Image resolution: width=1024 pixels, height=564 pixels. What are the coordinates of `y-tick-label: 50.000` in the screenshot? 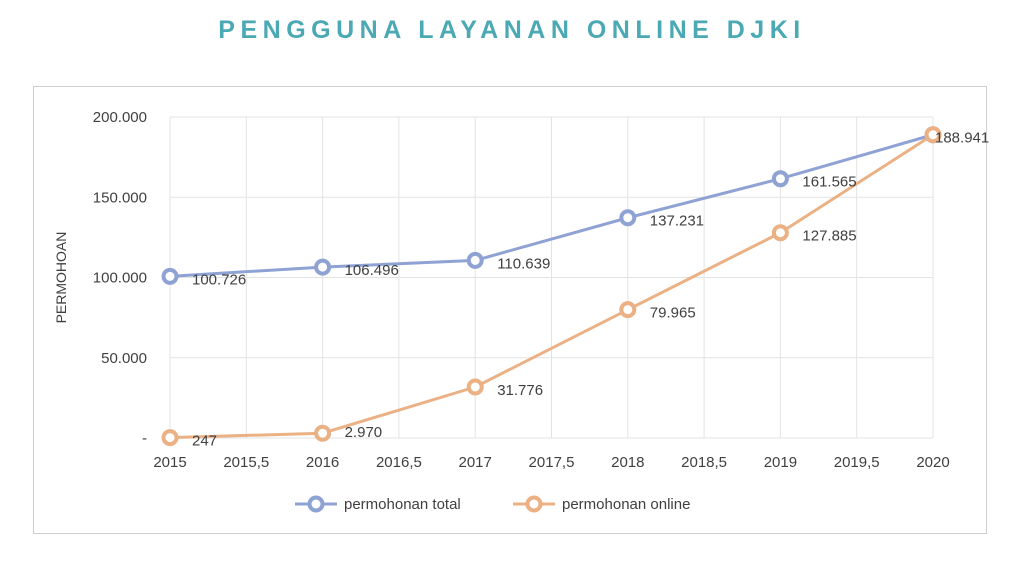 It's located at (124, 358).